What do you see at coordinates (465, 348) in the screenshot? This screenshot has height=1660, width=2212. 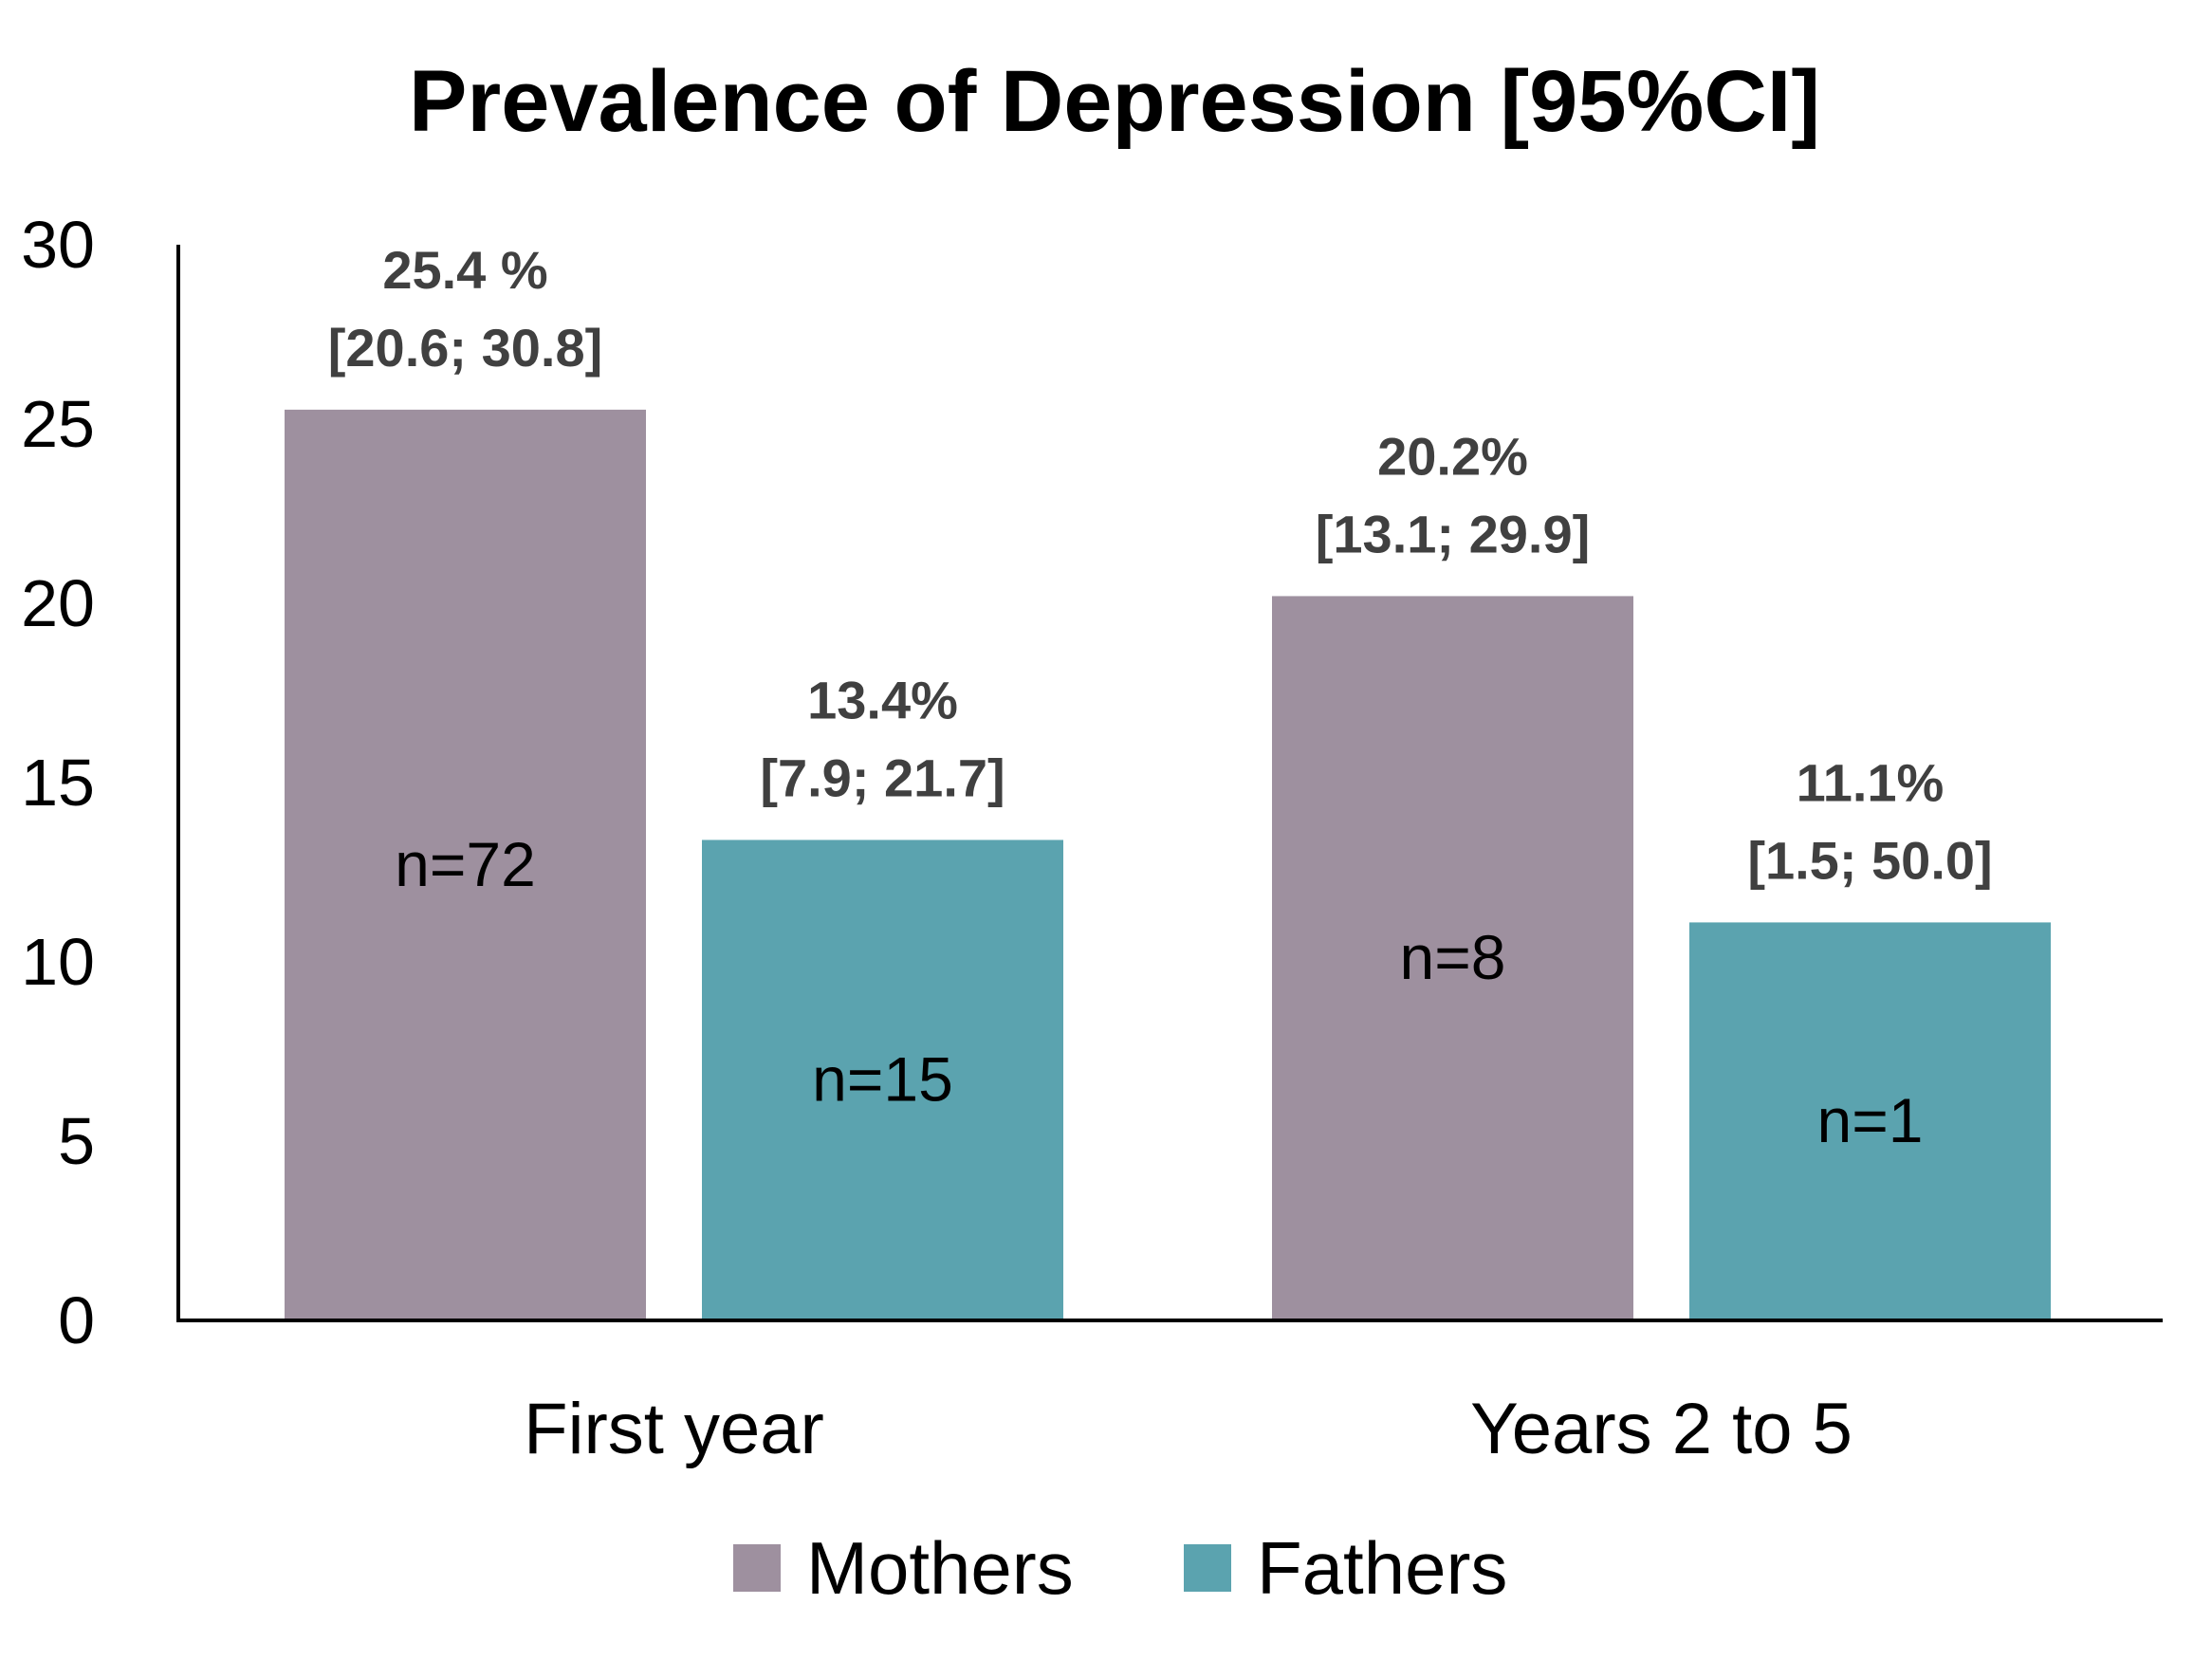 I see `ci-label: [20.6; 30.8]` at bounding box center [465, 348].